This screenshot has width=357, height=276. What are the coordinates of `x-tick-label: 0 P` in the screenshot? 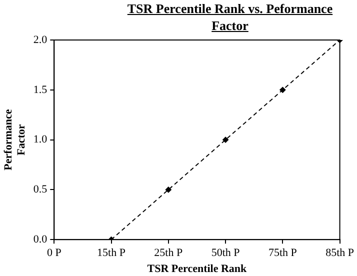 It's located at (54, 253).